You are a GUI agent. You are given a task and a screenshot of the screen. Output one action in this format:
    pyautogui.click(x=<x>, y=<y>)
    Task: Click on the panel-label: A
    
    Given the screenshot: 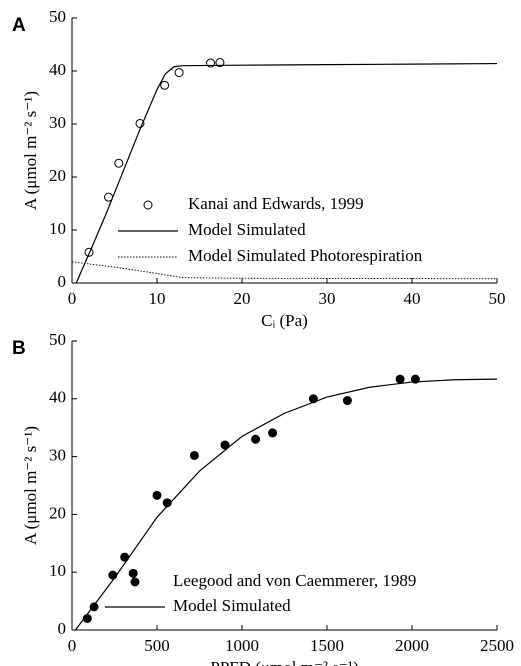 What is the action you would take?
    pyautogui.click(x=19, y=25)
    